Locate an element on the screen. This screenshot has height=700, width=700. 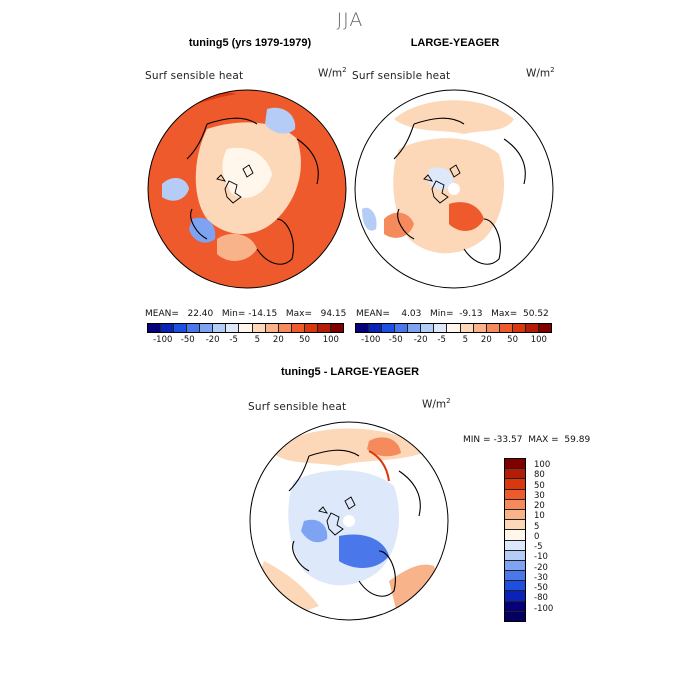
colorbar-tick-label: -30 is located at coordinates (541, 577).